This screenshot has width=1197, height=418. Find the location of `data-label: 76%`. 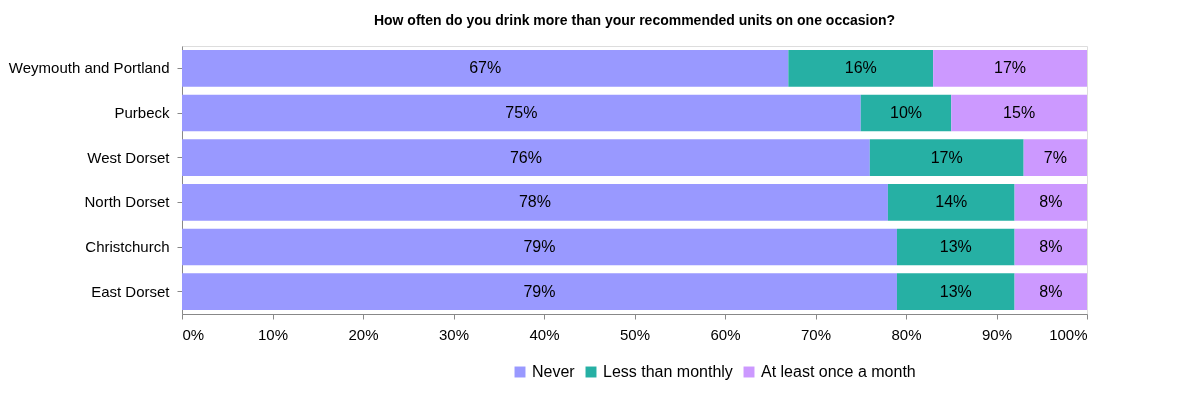

data-label: 76% is located at coordinates (525, 157).